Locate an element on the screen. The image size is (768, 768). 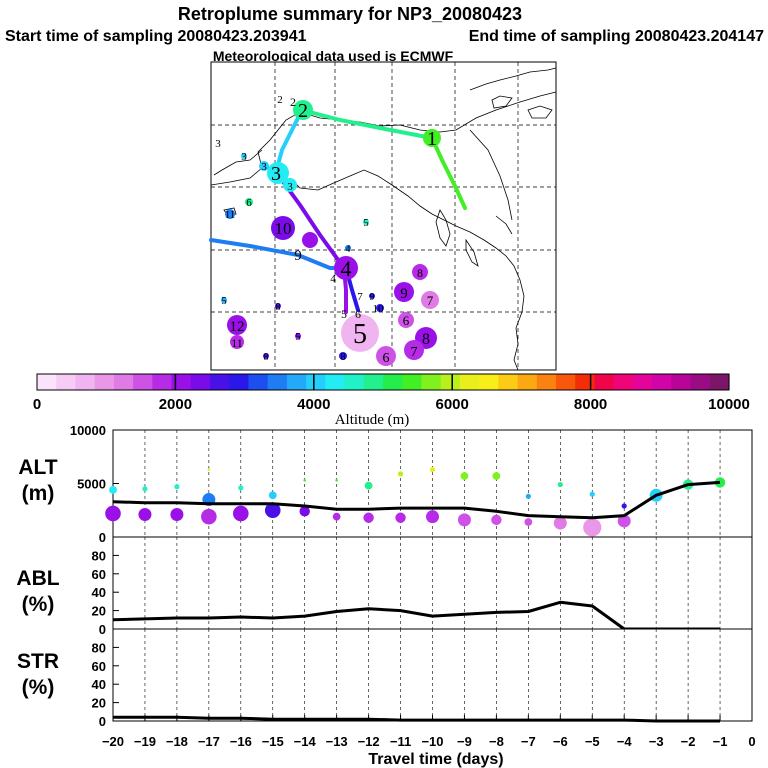
cluster-label-9: 9 is located at coordinates (298, 256).